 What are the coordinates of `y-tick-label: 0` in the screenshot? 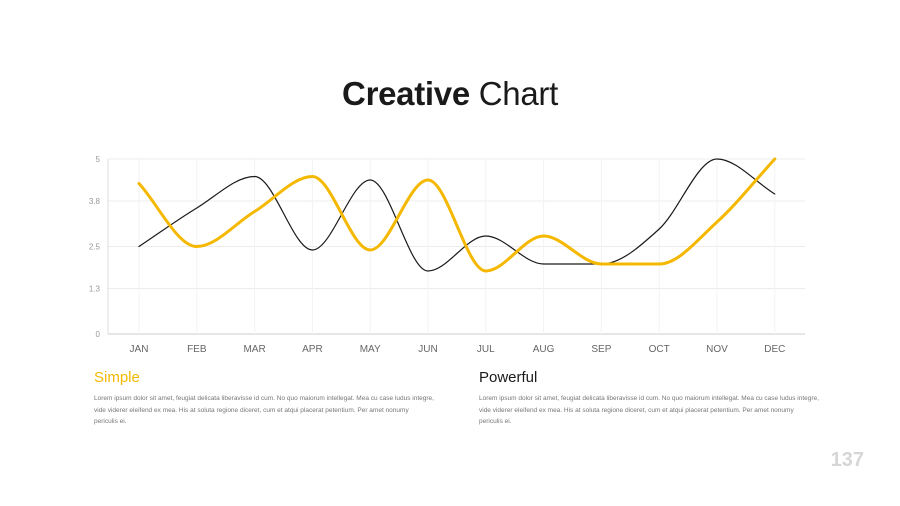 It's located at (98, 334).